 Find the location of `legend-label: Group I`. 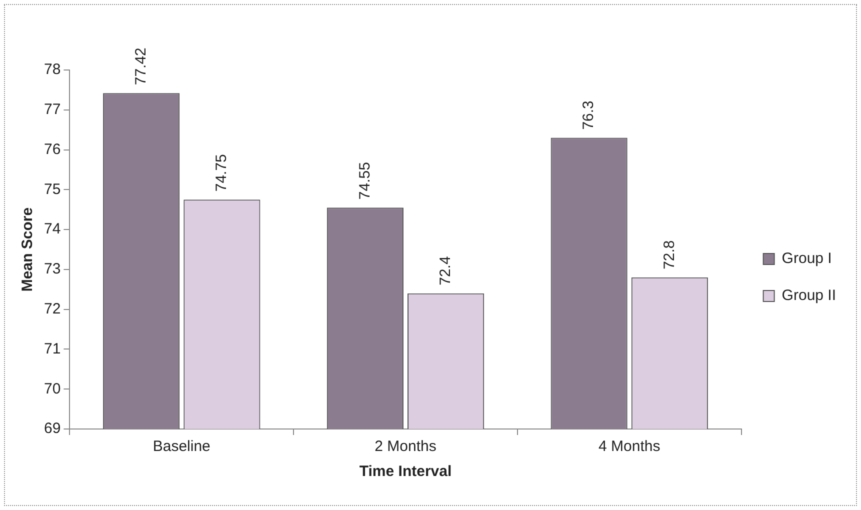

legend-label: Group I is located at coordinates (807, 259).